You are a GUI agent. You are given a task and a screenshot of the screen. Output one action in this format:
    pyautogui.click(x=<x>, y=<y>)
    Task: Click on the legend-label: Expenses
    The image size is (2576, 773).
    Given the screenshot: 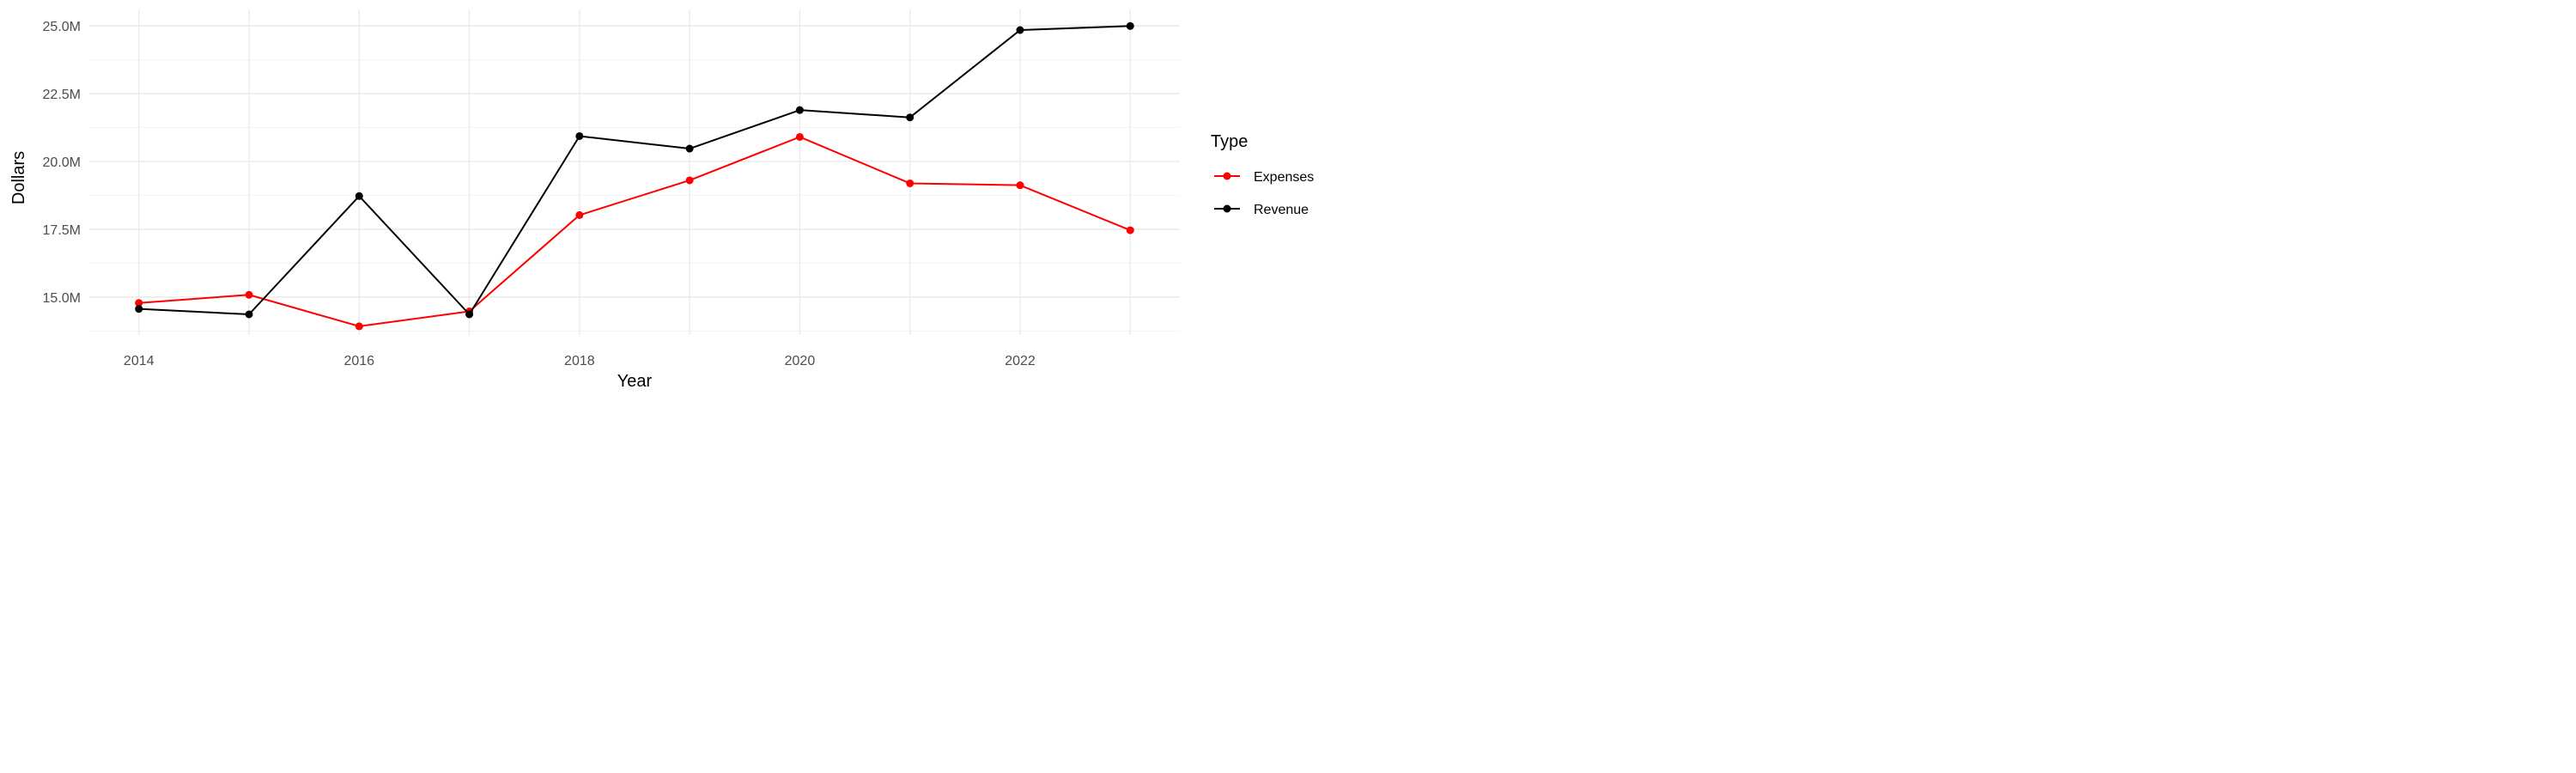 What is the action you would take?
    pyautogui.click(x=1284, y=177)
    